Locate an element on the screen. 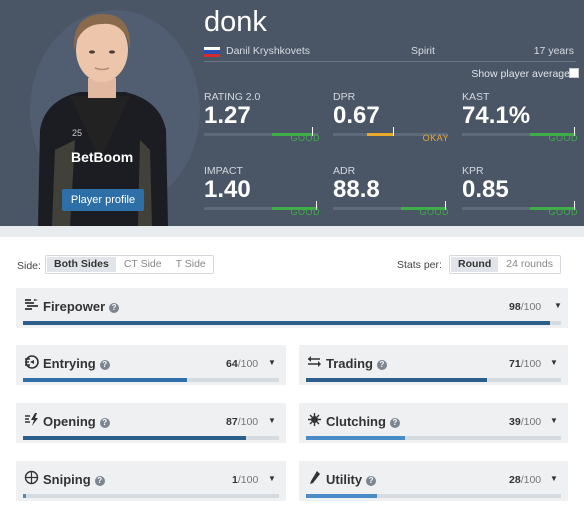 The height and width of the screenshot is (521, 584). player-age: 17 years is located at coordinates (553, 51).